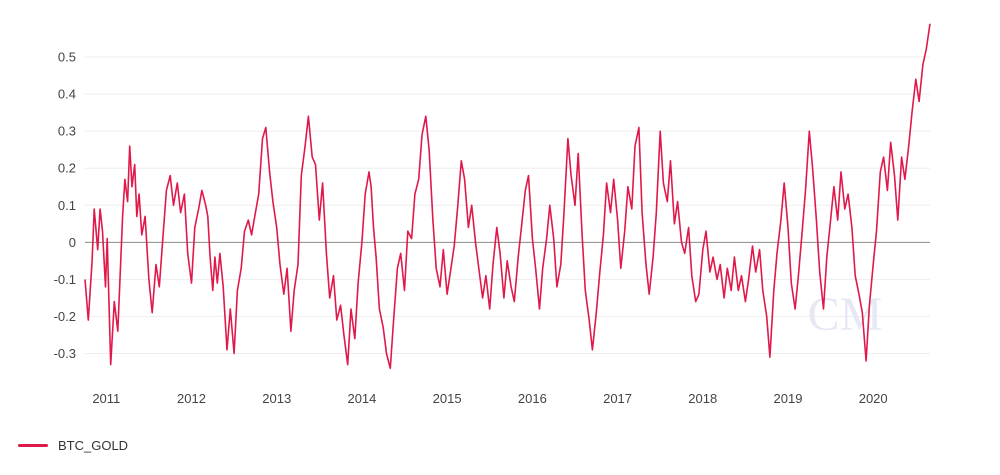  I want to click on y-tick-label: 0.1, so click(67, 205).